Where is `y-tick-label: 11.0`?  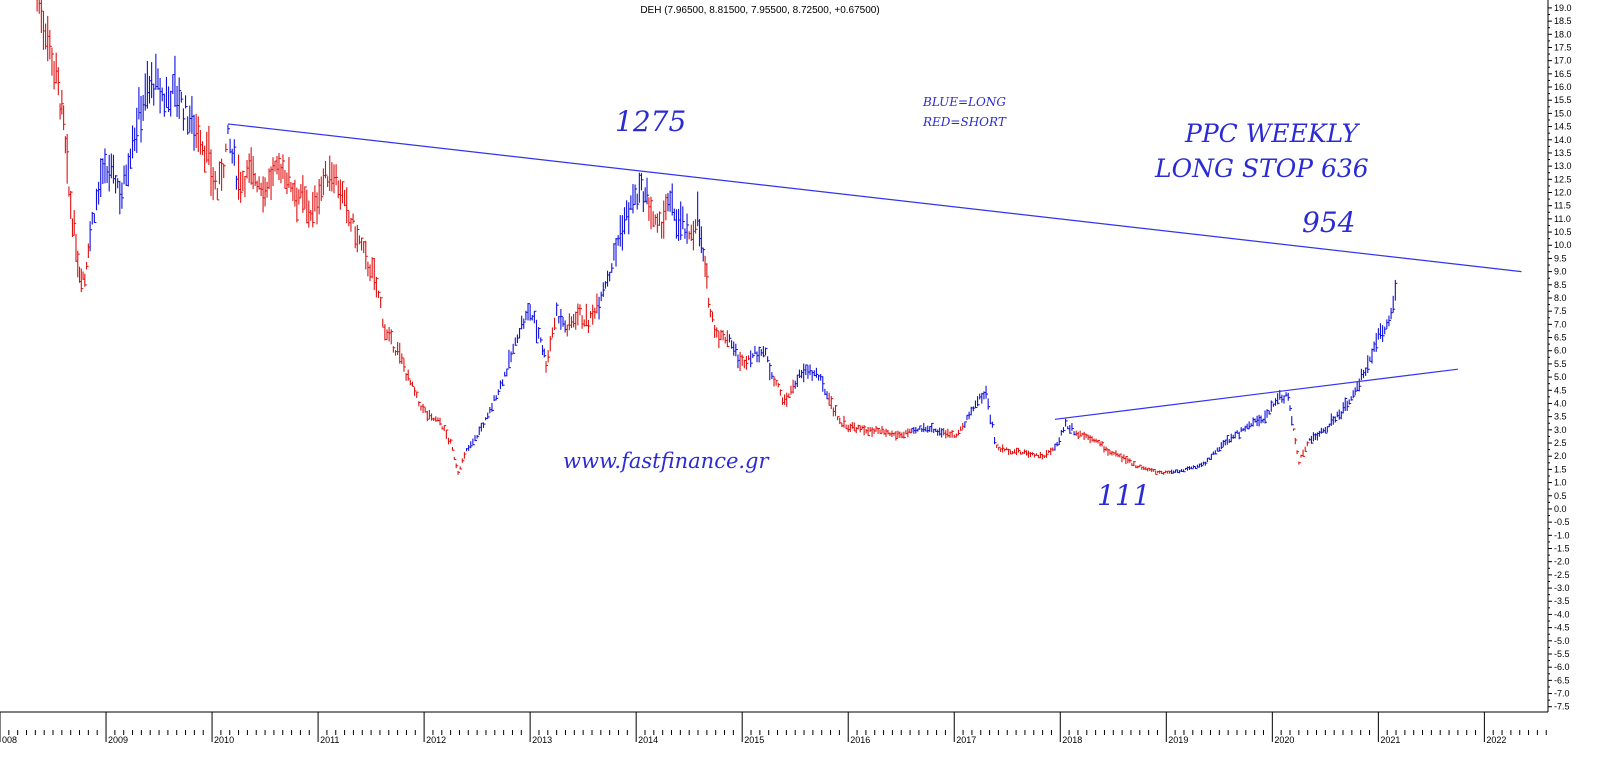 y-tick-label: 11.0 is located at coordinates (1562, 219).